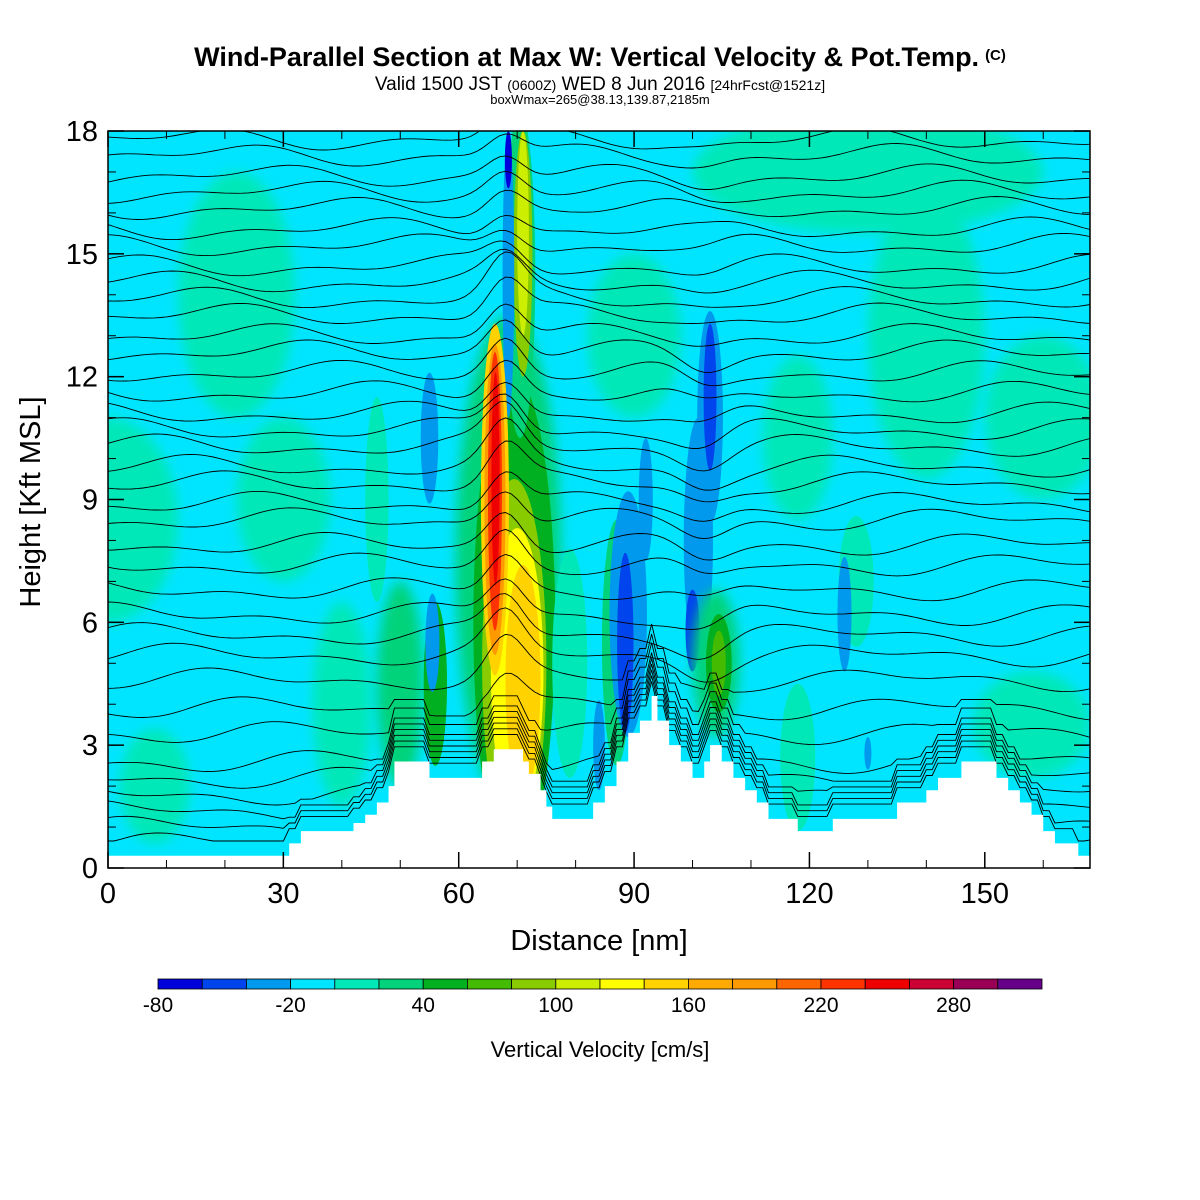 The width and height of the screenshot is (1200, 1200). What do you see at coordinates (459, 894) in the screenshot?
I see `x-tick-label: 60` at bounding box center [459, 894].